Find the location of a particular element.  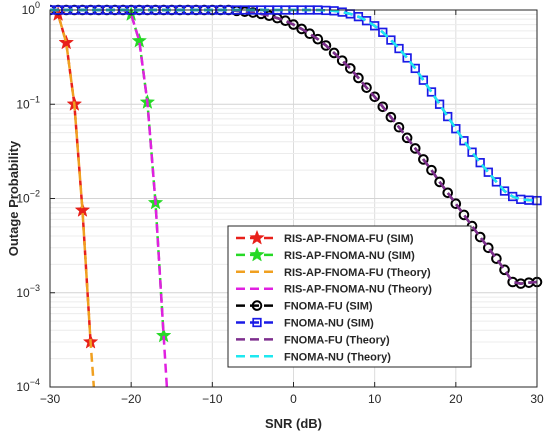

x-tick-label: 20 is located at coordinates (456, 399).